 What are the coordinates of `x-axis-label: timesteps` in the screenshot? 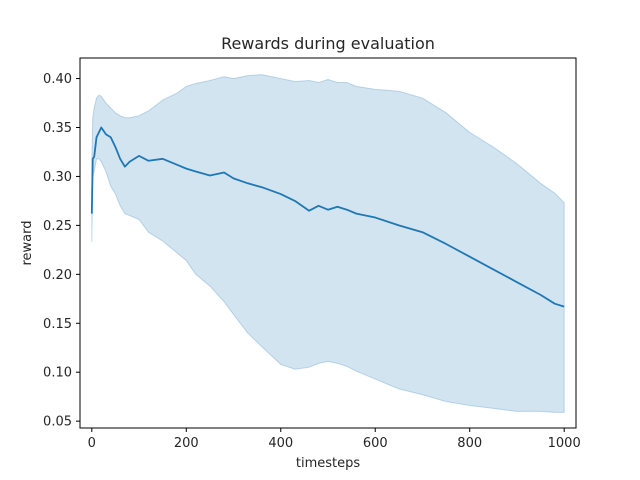 It's located at (328, 463).